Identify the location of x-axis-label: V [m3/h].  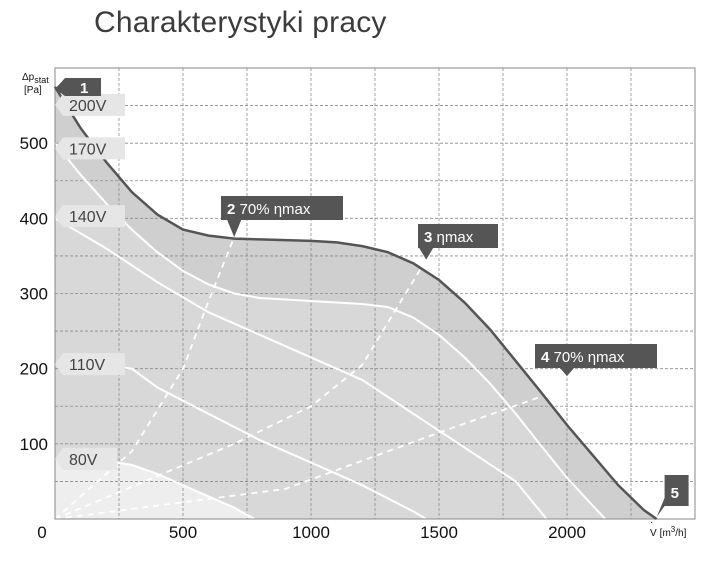
(668, 532).